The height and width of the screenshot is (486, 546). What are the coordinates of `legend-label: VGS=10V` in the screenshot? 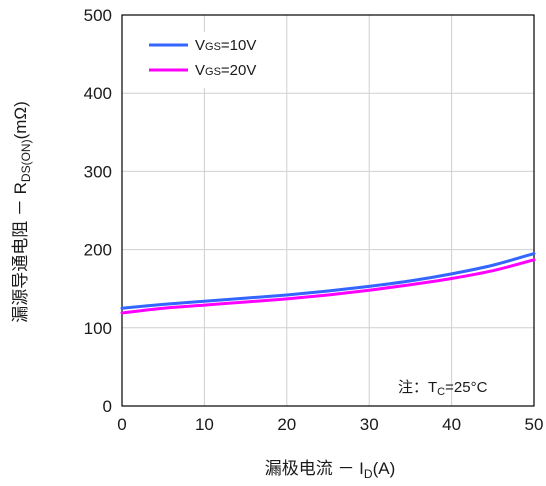 It's located at (225, 45).